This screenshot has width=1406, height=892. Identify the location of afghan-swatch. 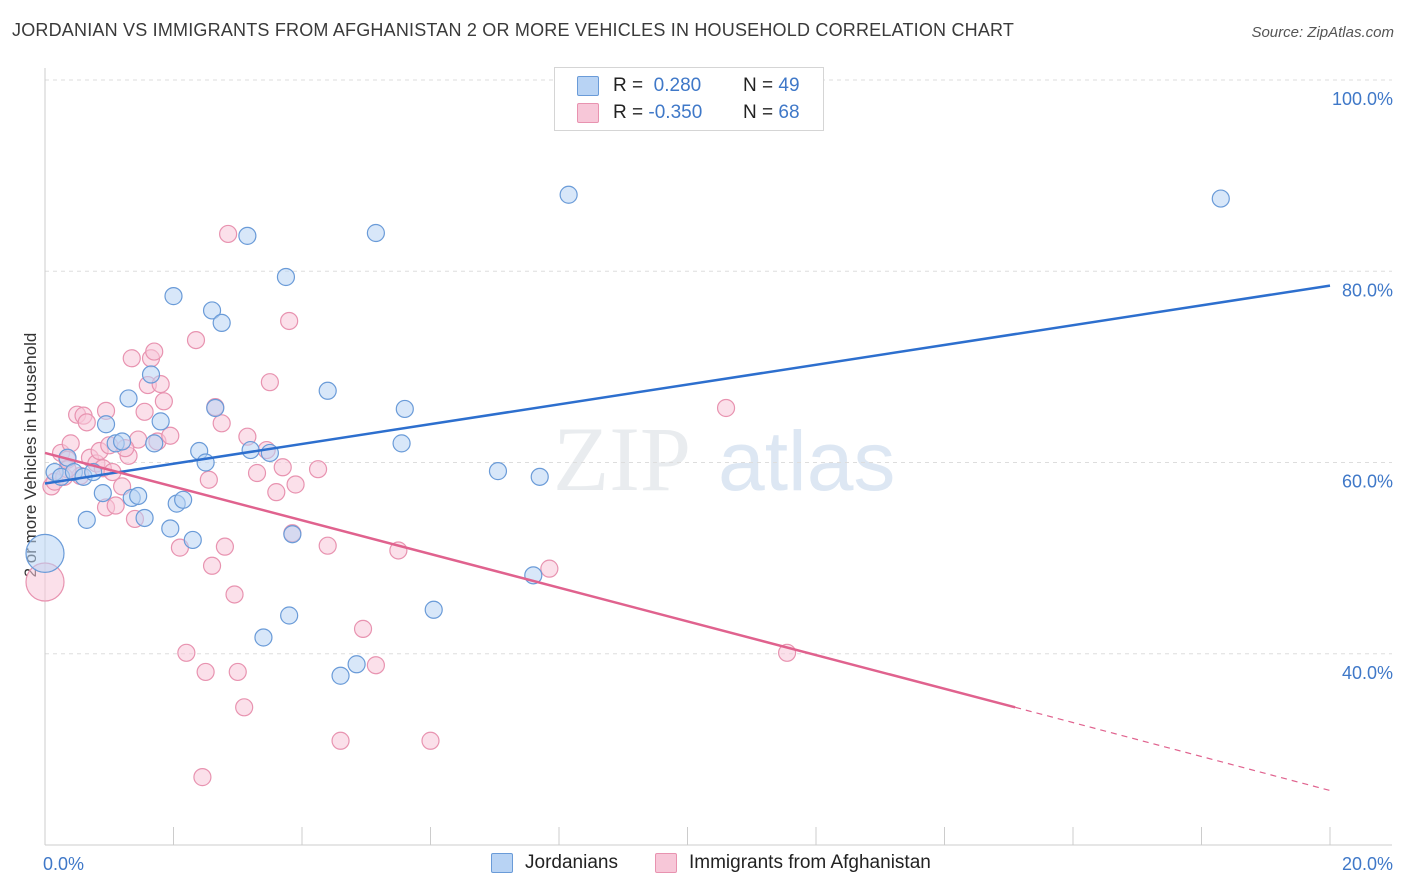
(588, 113).